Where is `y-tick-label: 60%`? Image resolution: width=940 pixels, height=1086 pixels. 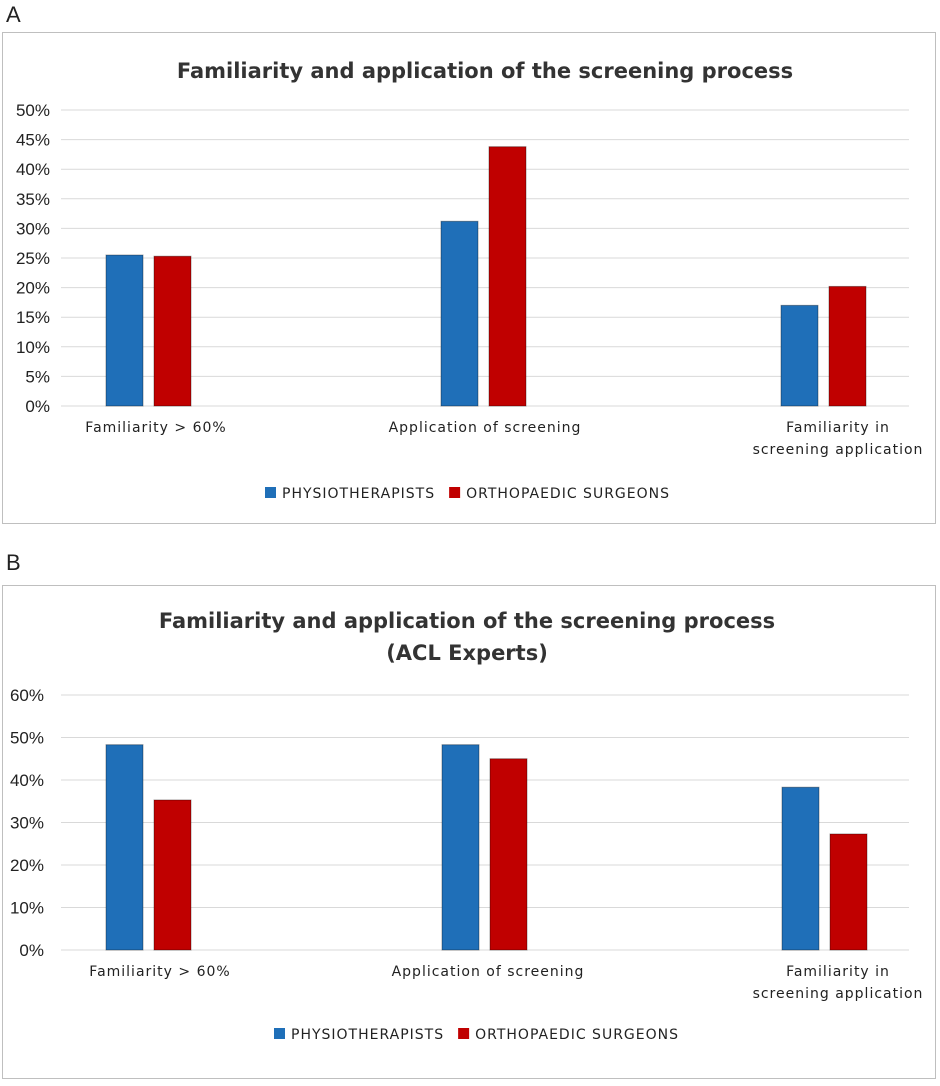 y-tick-label: 60% is located at coordinates (27, 695).